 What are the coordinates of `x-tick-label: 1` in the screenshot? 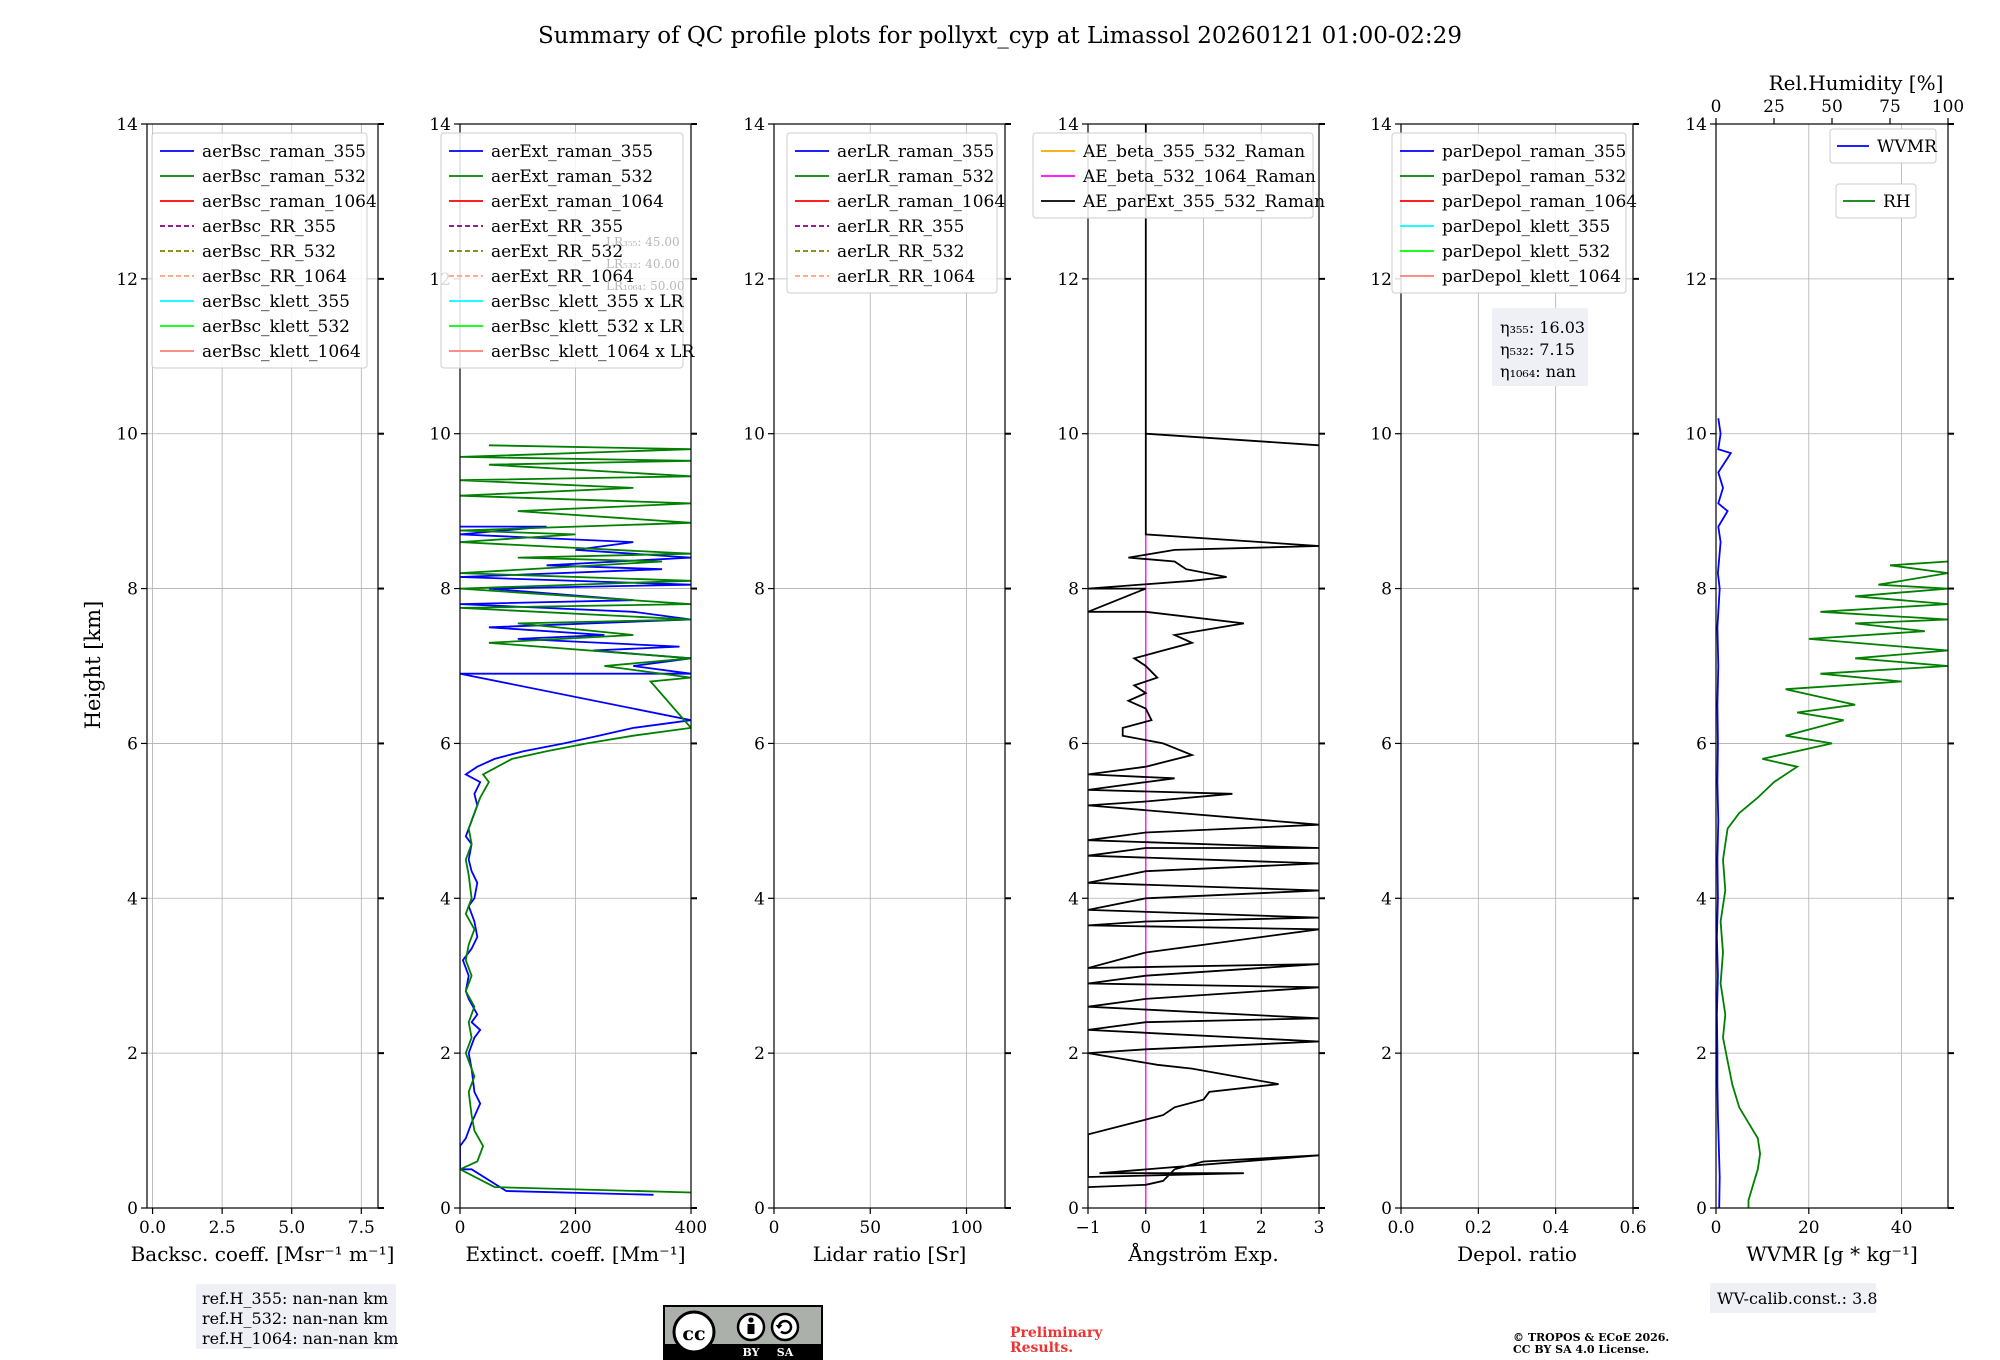 It's located at (1203, 1228).